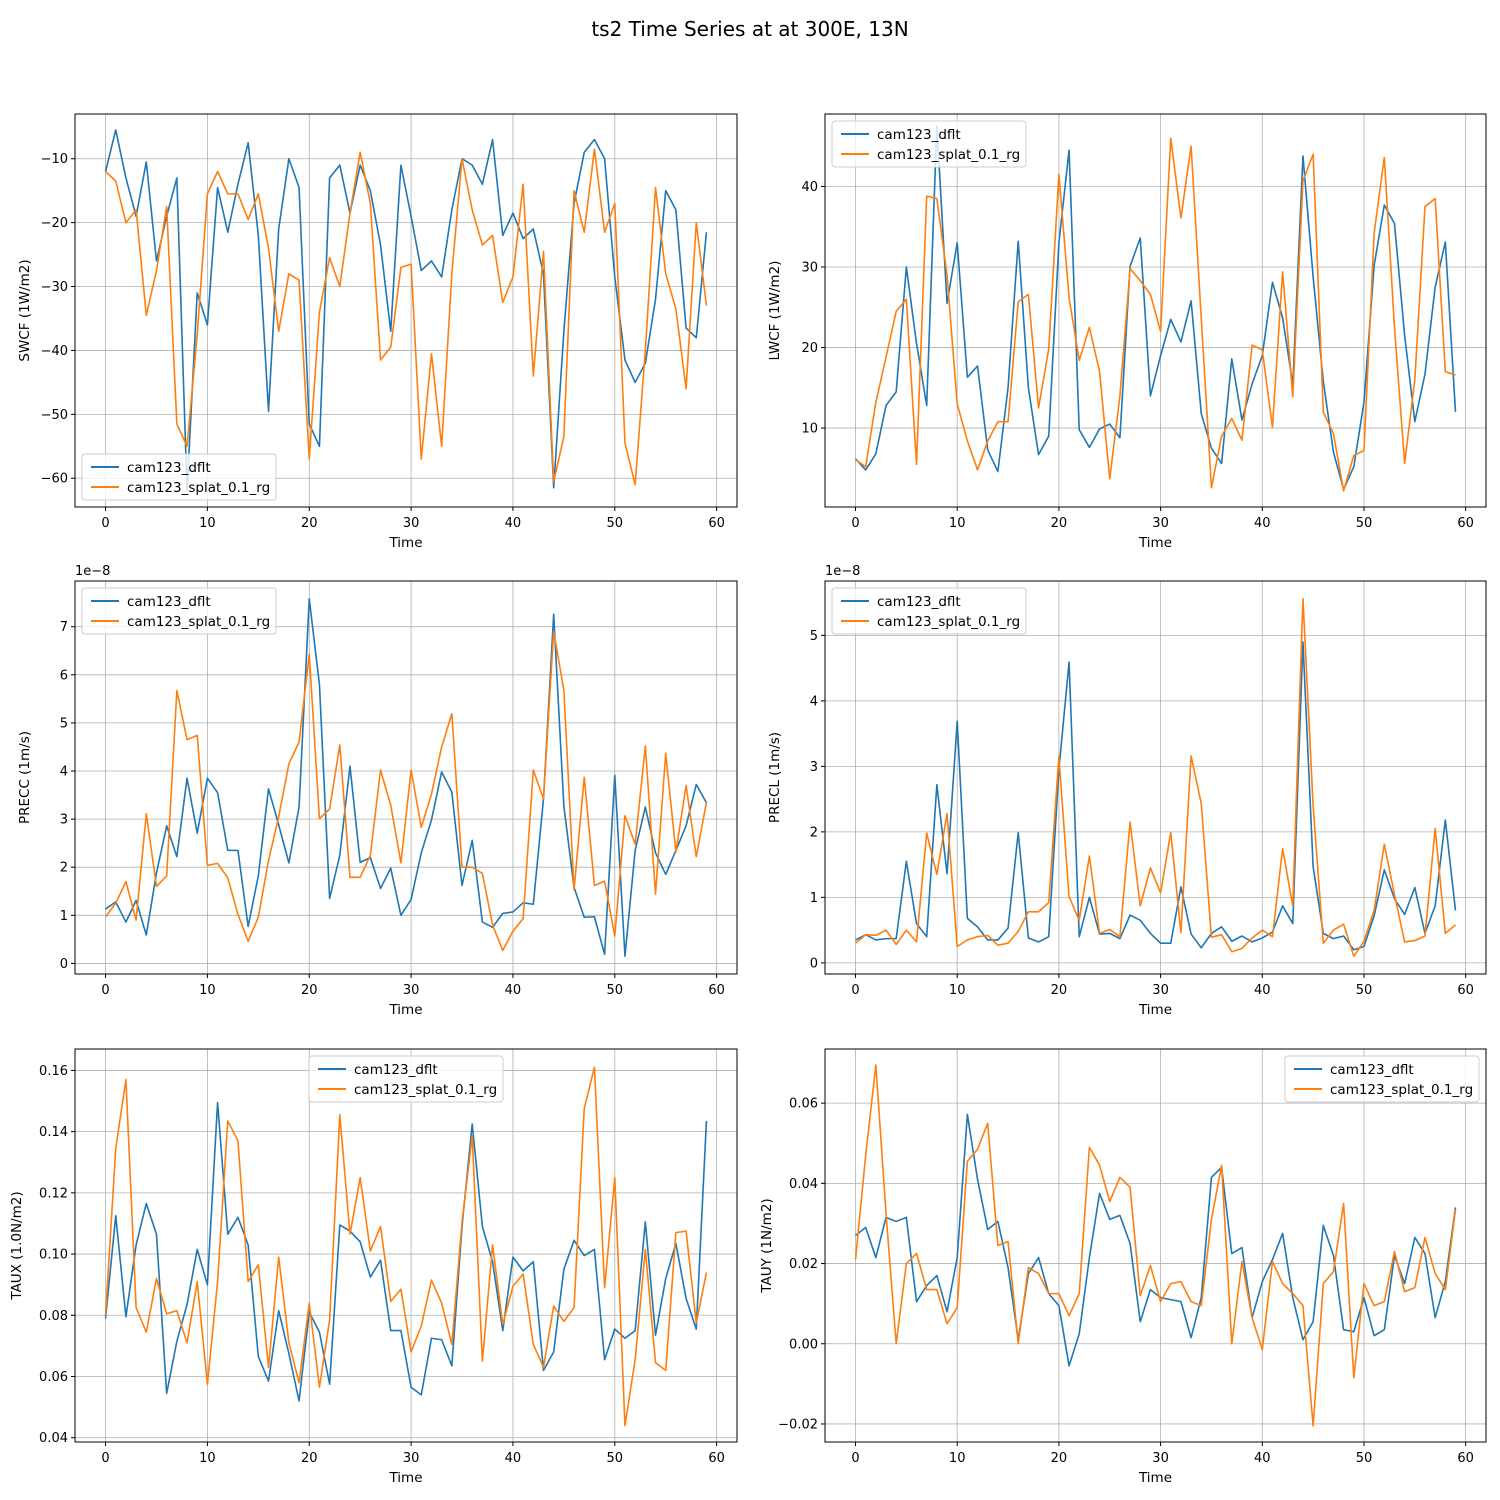 This screenshot has height=1500, width=1500. What do you see at coordinates (25, 777) in the screenshot?
I see `y-axis-label: PRECC (1m/s)` at bounding box center [25, 777].